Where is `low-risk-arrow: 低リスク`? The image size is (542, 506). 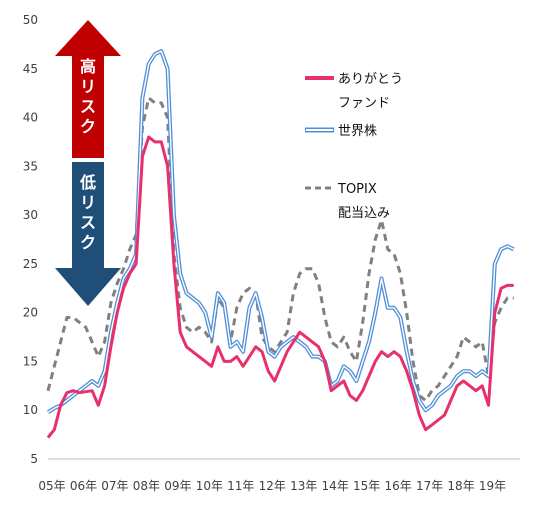
low-risk-arrow: 低リスク is located at coordinates (88, 234).